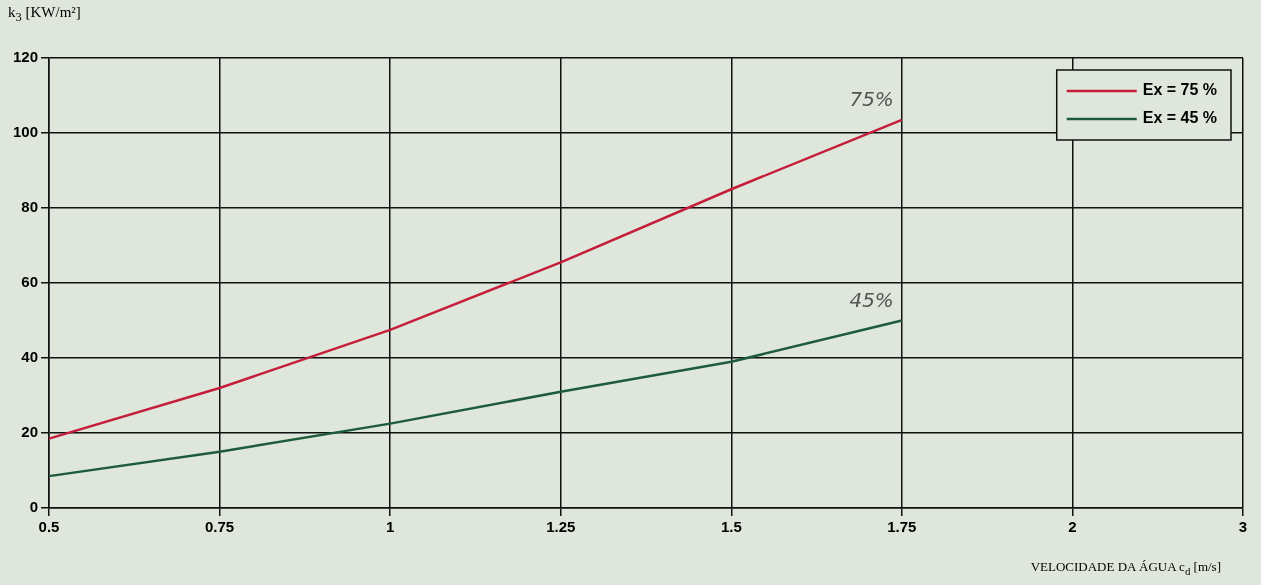  What do you see at coordinates (902, 527) in the screenshot?
I see `x-tick-label: 1.75` at bounding box center [902, 527].